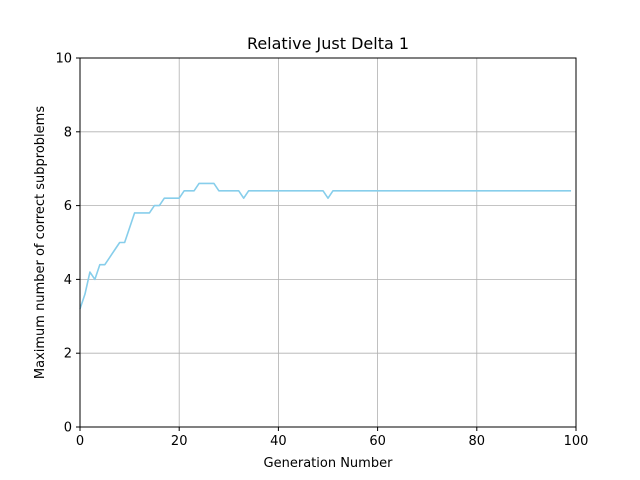 This screenshot has height=480, width=640. Describe the element at coordinates (68, 354) in the screenshot. I see `y-tick-label: 2` at that location.